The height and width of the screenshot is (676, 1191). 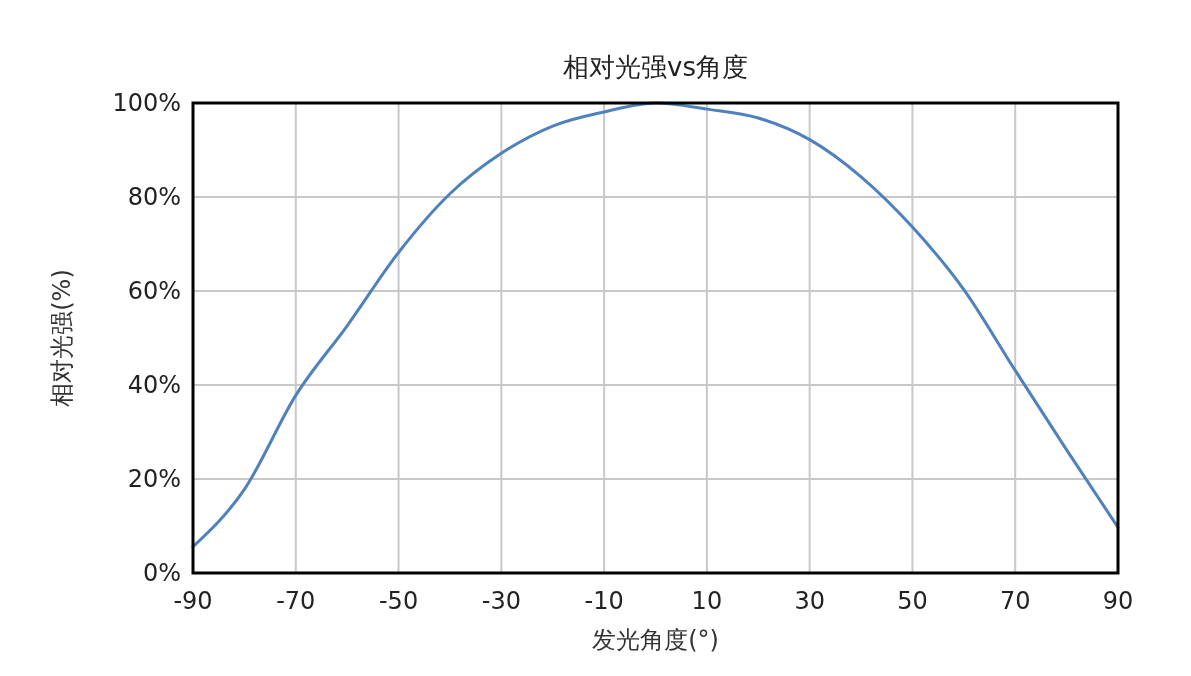 What do you see at coordinates (398, 601) in the screenshot?
I see `x-tick-label: -50` at bounding box center [398, 601].